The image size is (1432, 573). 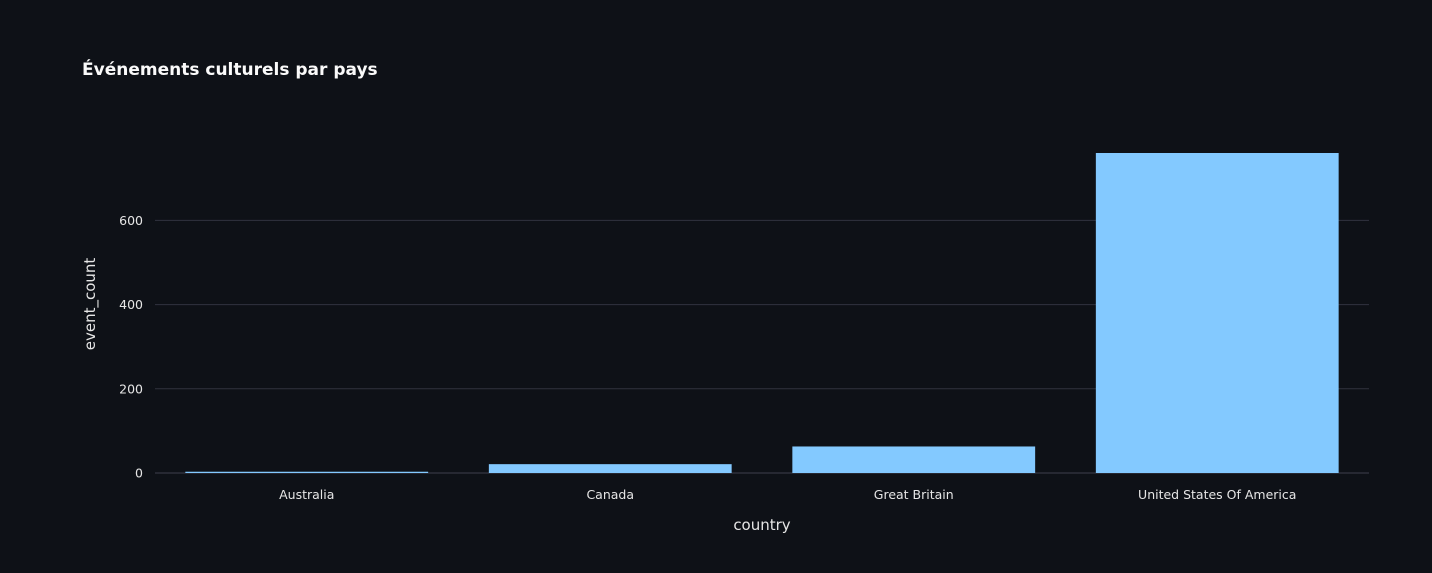 I want to click on y-axis-ticks: 0 200 400 600, so click(x=131, y=347).